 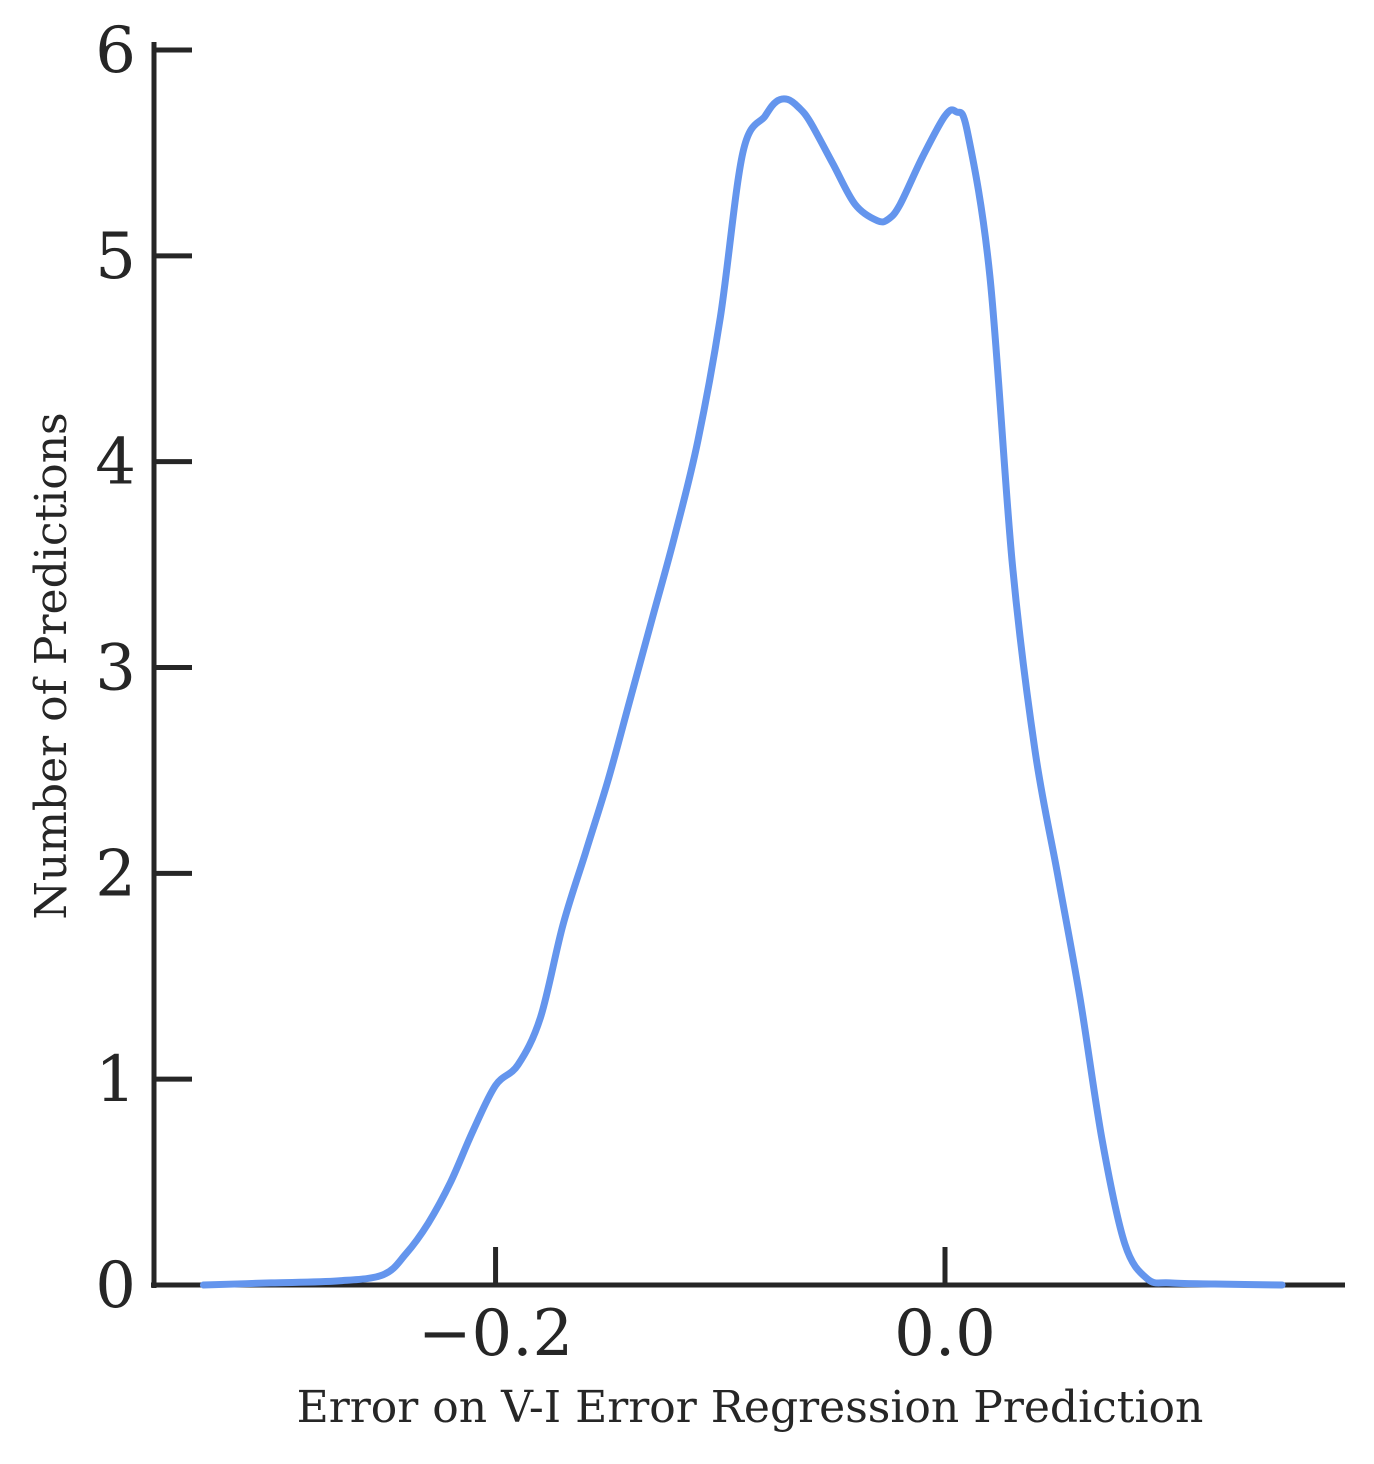 What do you see at coordinates (143, 668) in the screenshot?
I see `y-axis: 0 1 2 3 4 5 6` at bounding box center [143, 668].